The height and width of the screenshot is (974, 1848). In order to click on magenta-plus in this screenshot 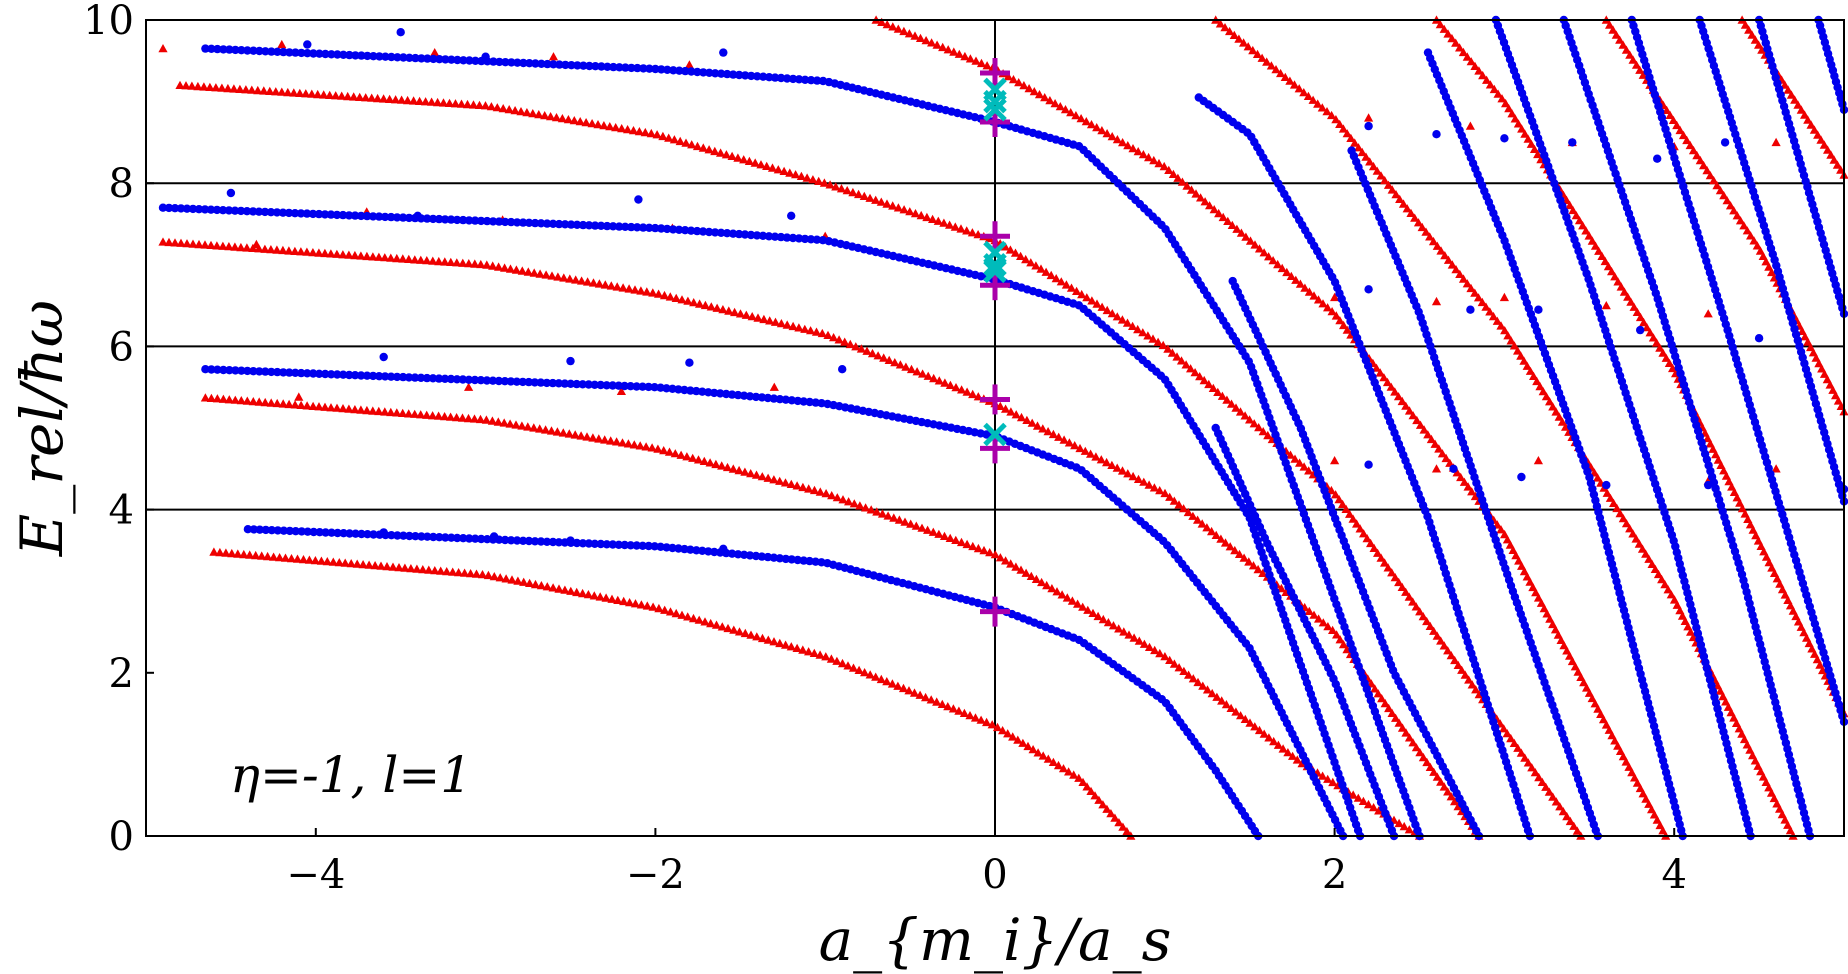, I will do `click(995, 285)`.